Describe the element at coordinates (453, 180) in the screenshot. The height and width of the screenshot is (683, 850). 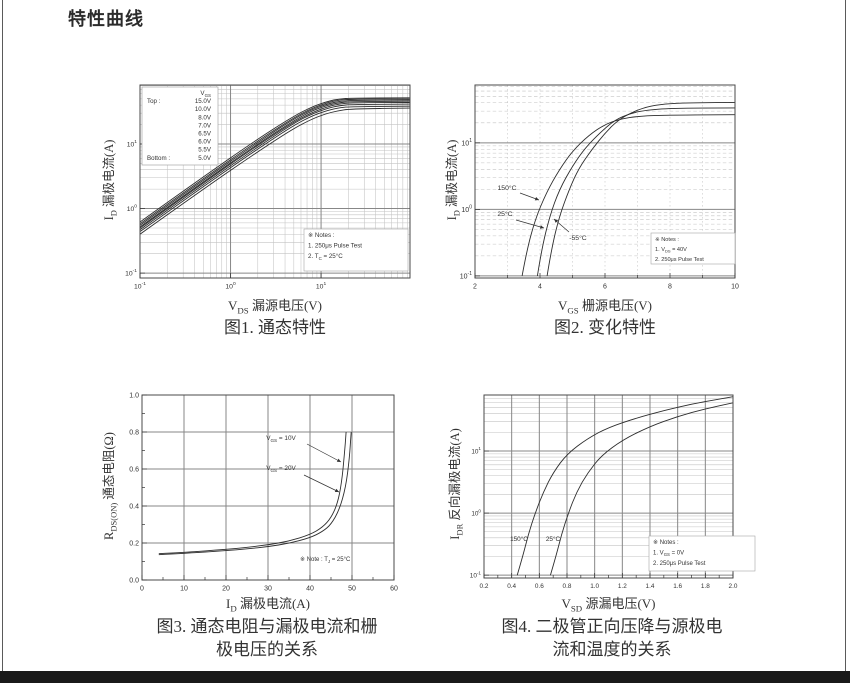
I see `fig2-y-axis-label: ID 漏极电流(A)` at that location.